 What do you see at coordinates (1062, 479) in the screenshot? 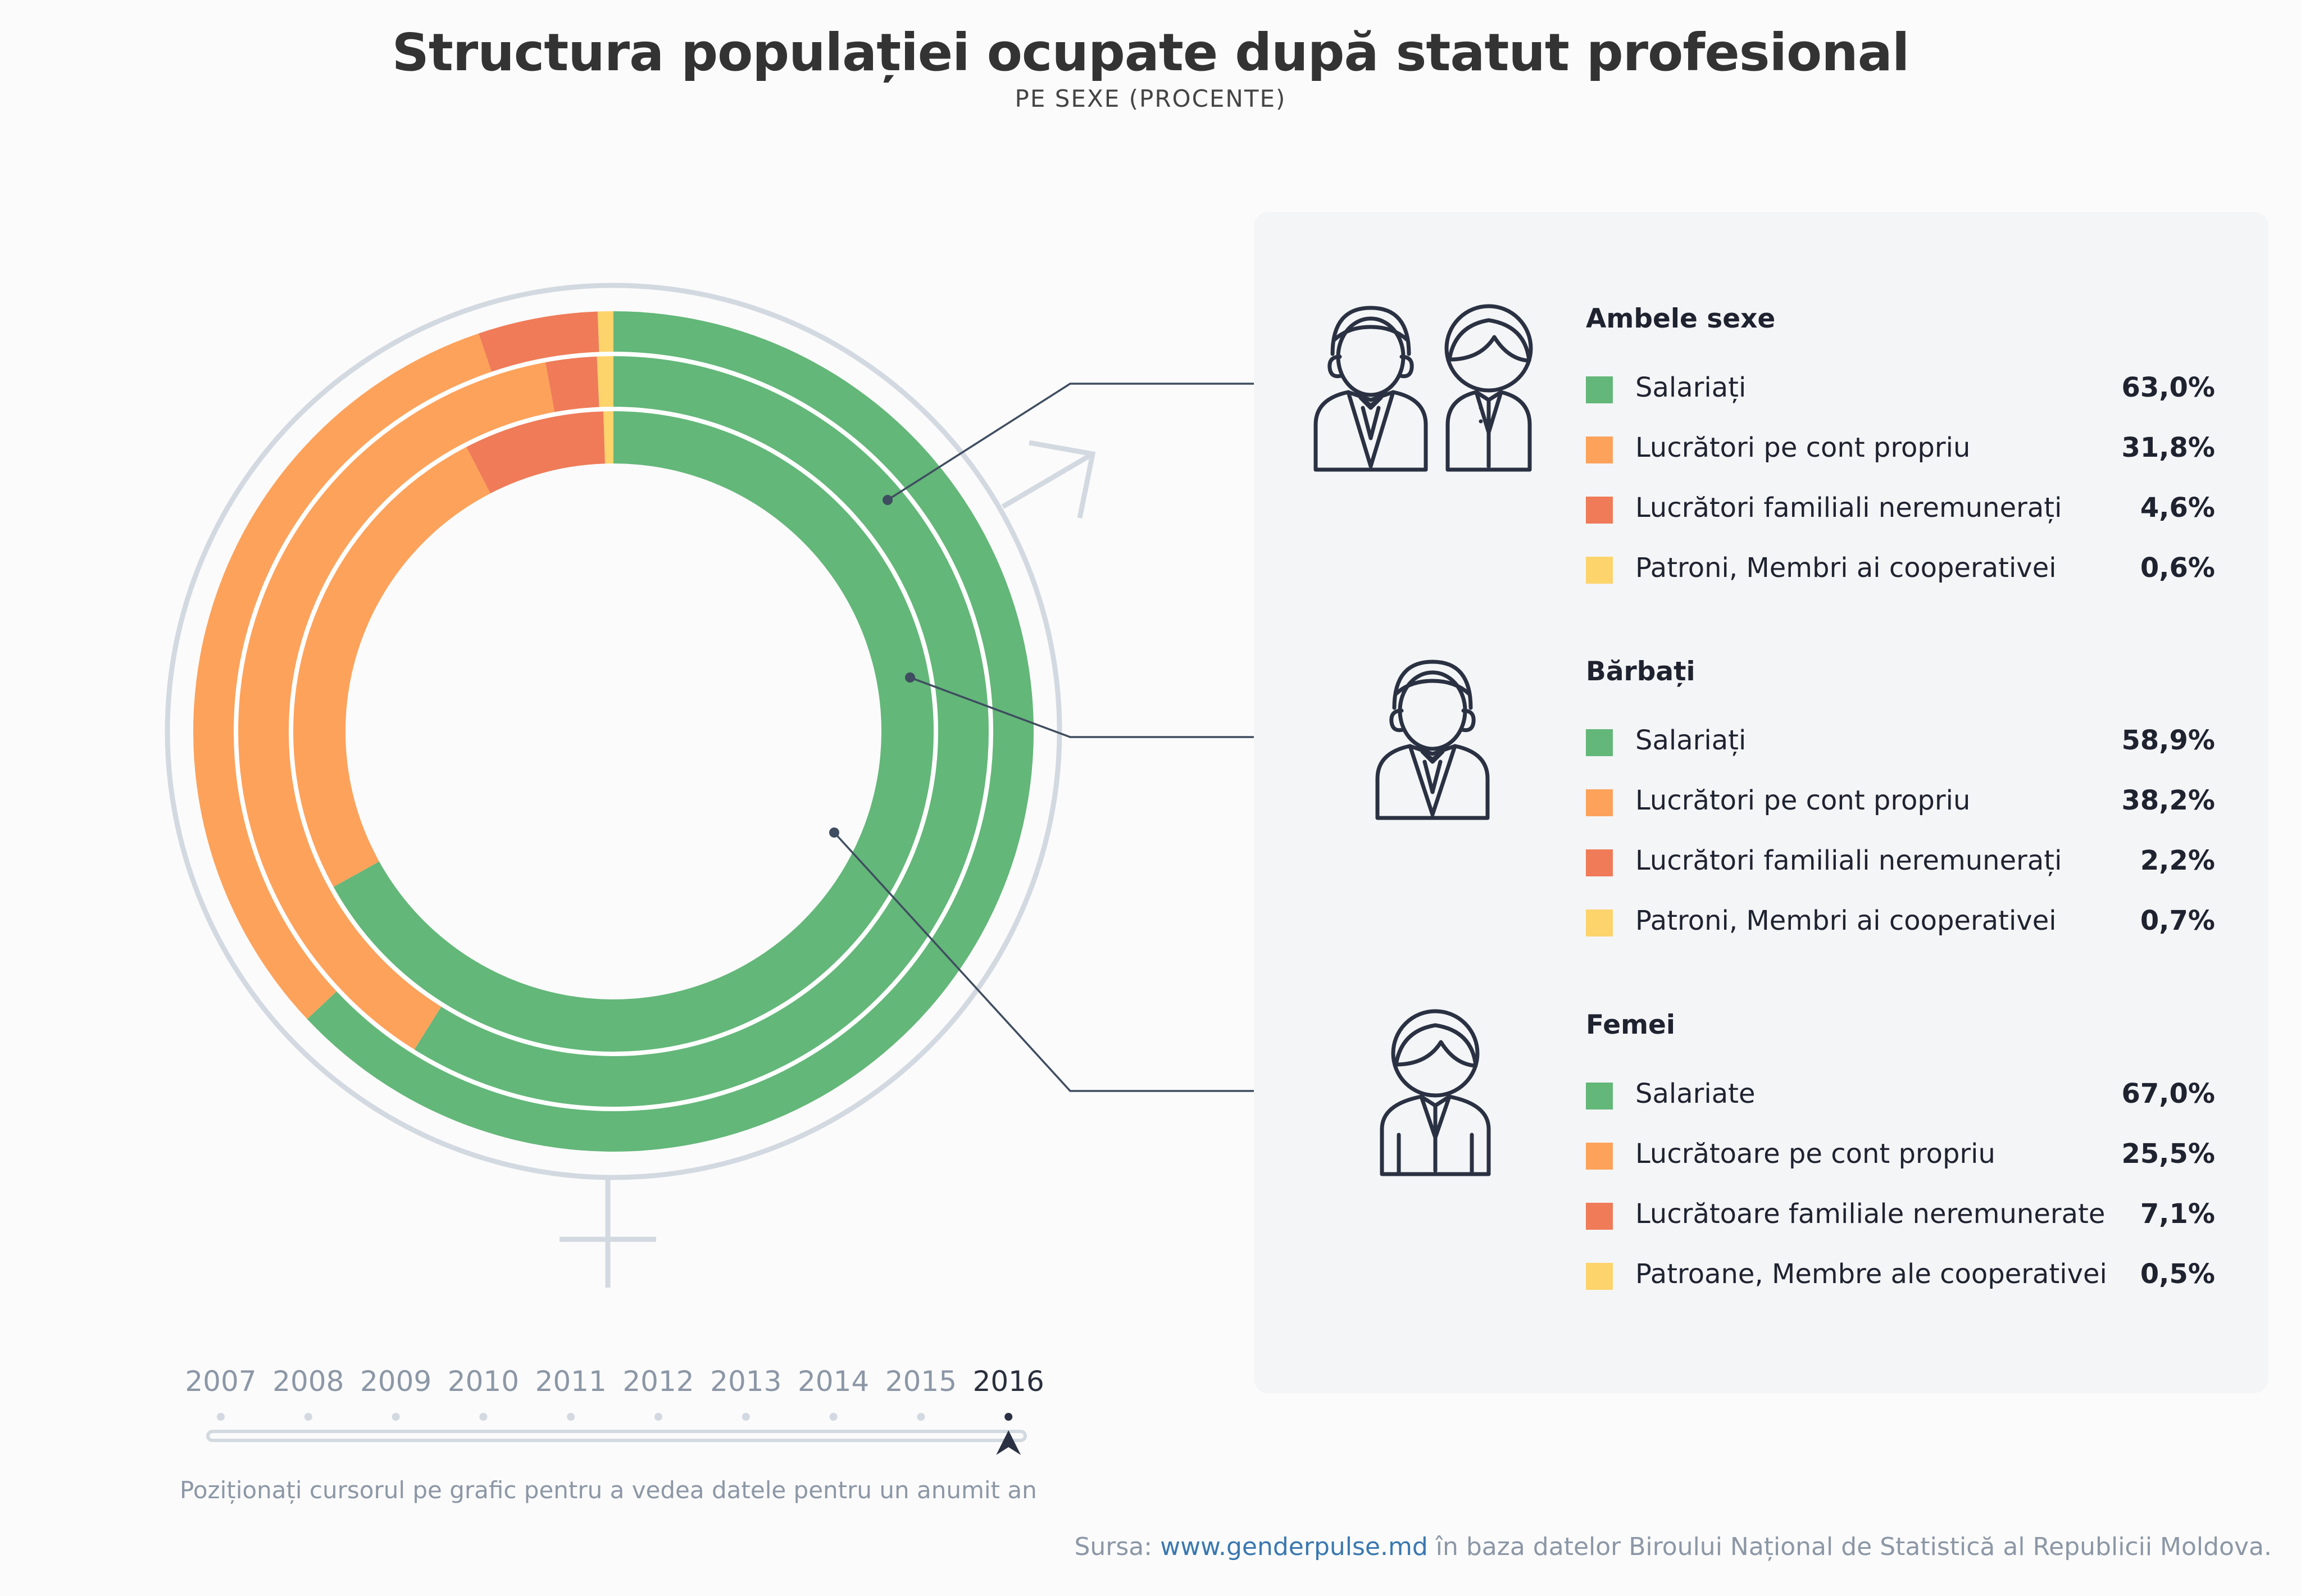
I see `male-arrow-head` at bounding box center [1062, 479].